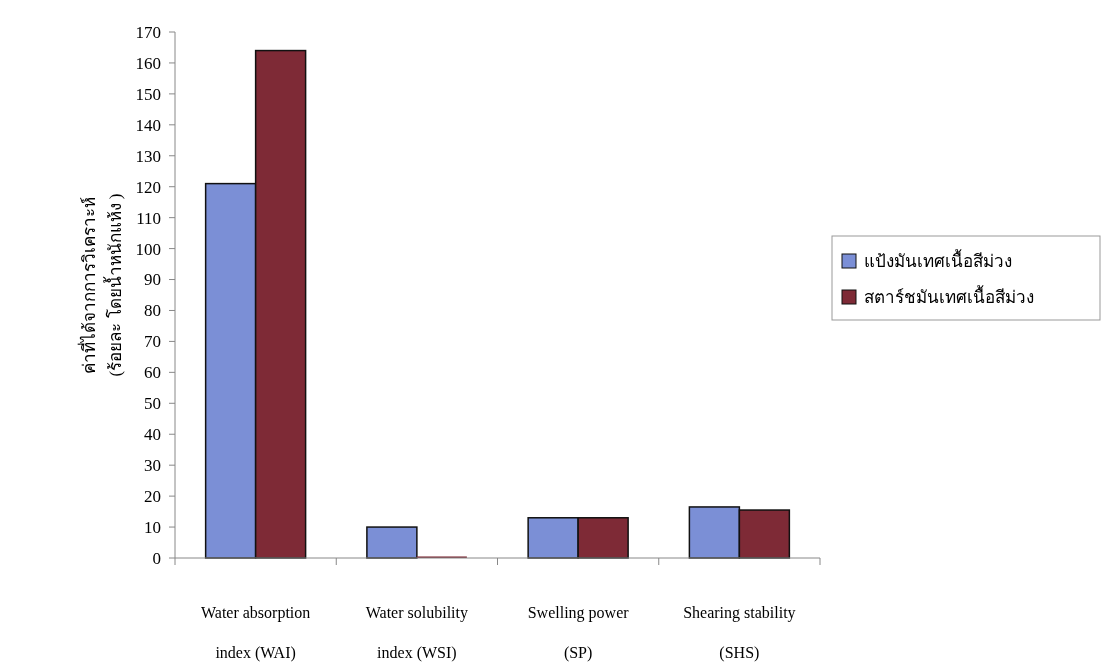 The height and width of the screenshot is (671, 1106). I want to click on y-tick-label: 140, so click(148, 125).